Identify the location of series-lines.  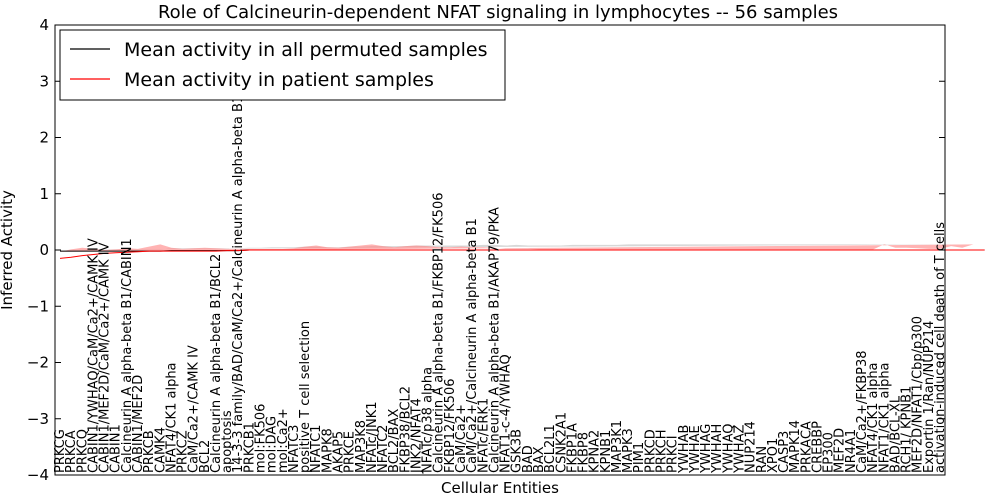
(522, 254).